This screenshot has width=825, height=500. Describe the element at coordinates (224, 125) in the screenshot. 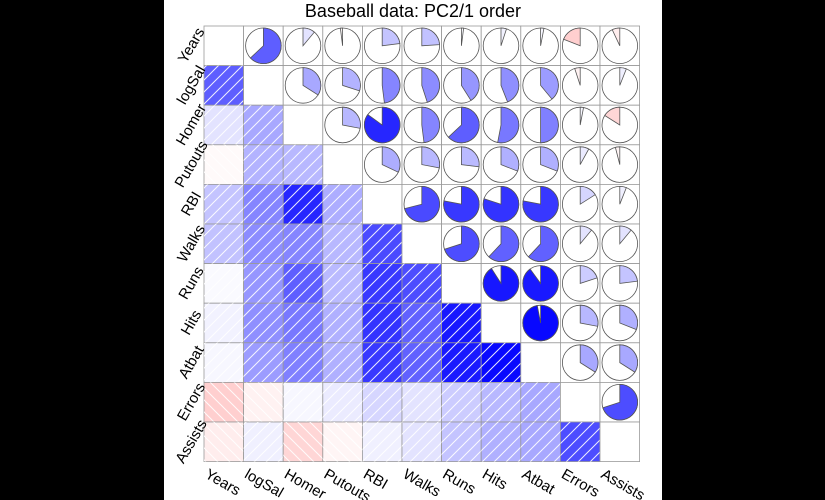

I see `hatch-cell-homer-years` at that location.